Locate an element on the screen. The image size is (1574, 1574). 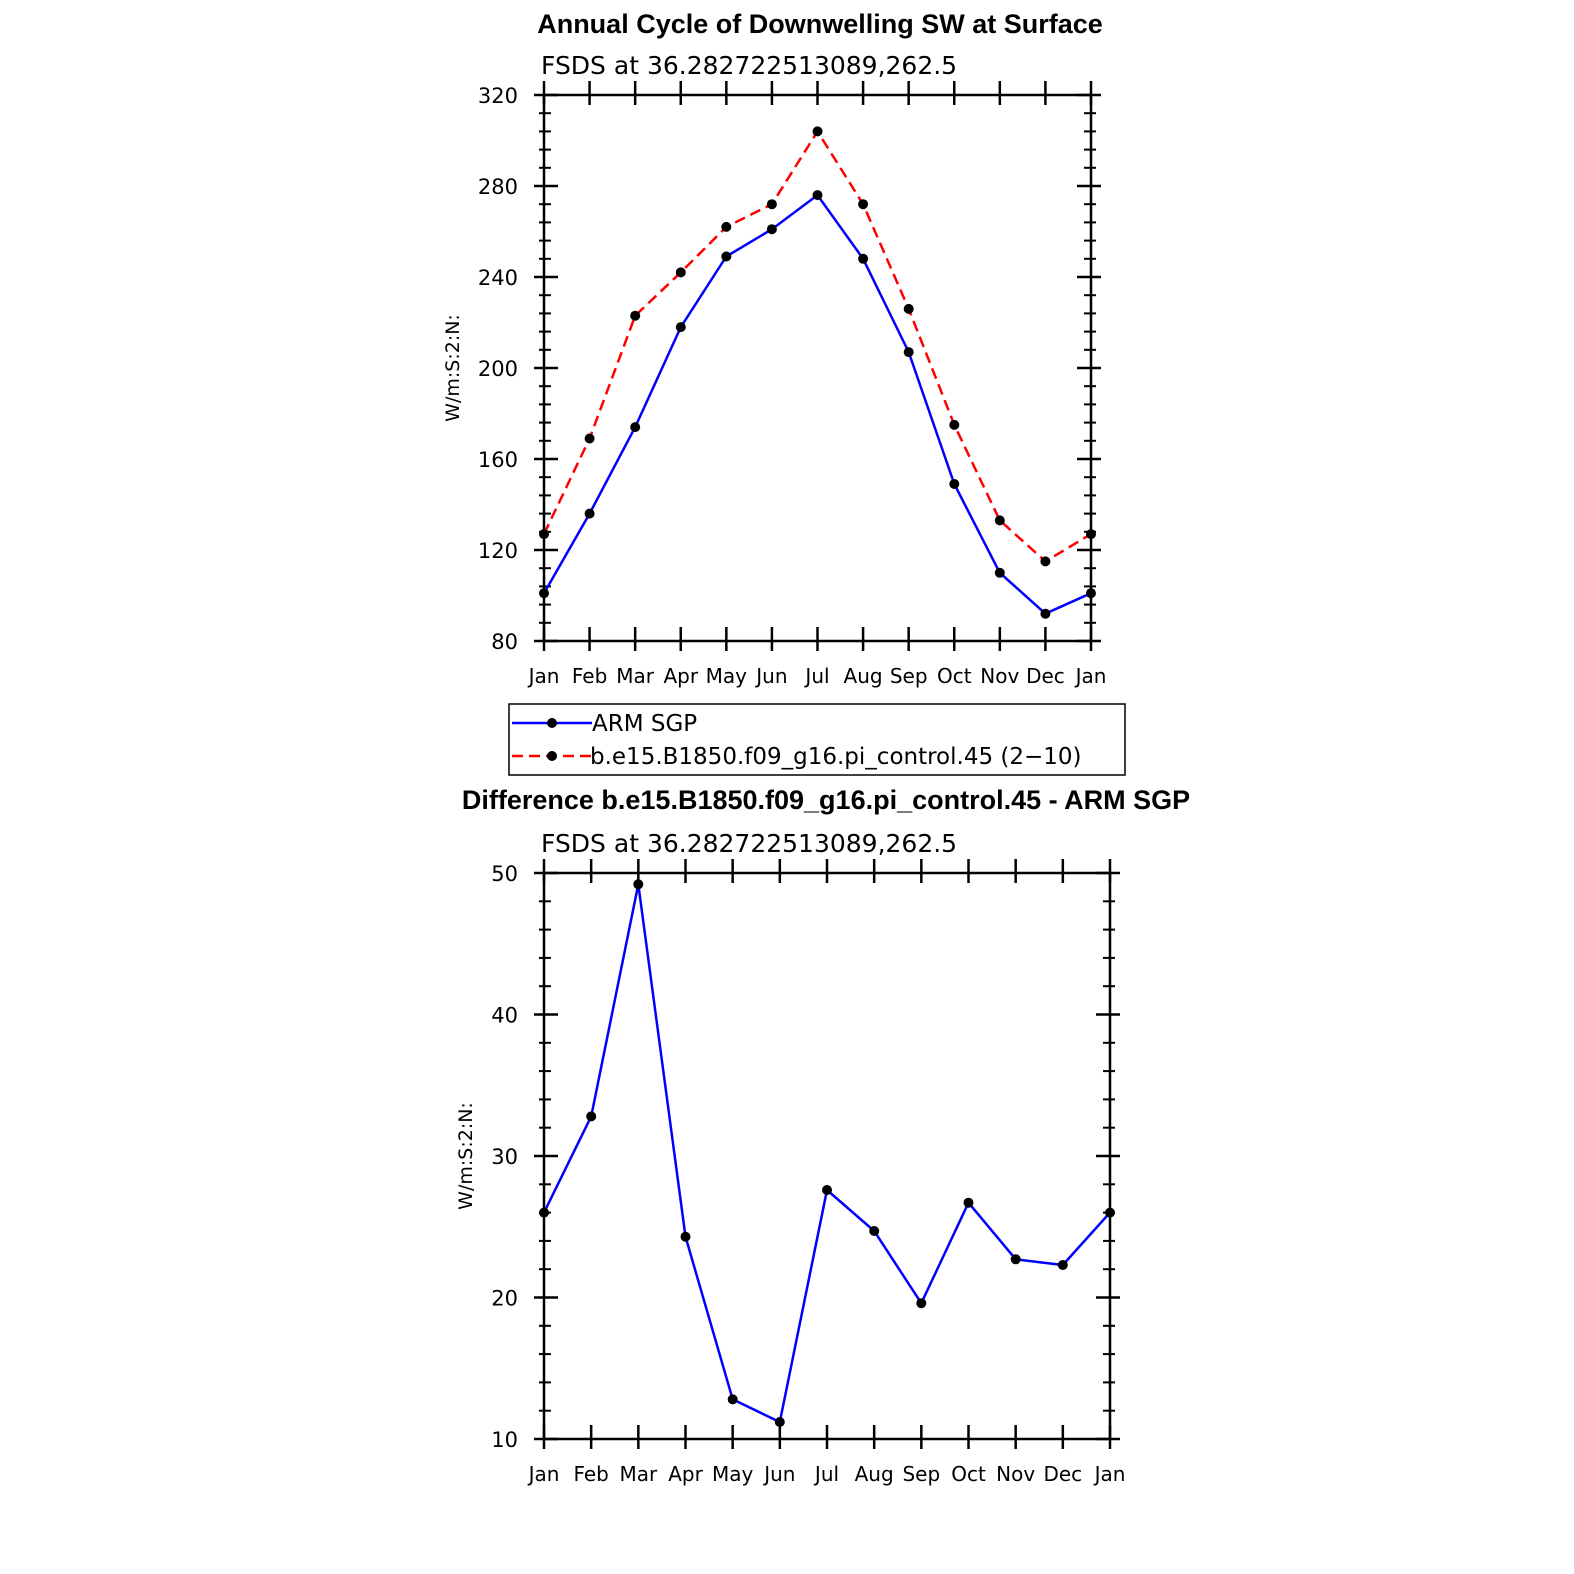
legend-marker-model is located at coordinates (552, 756).